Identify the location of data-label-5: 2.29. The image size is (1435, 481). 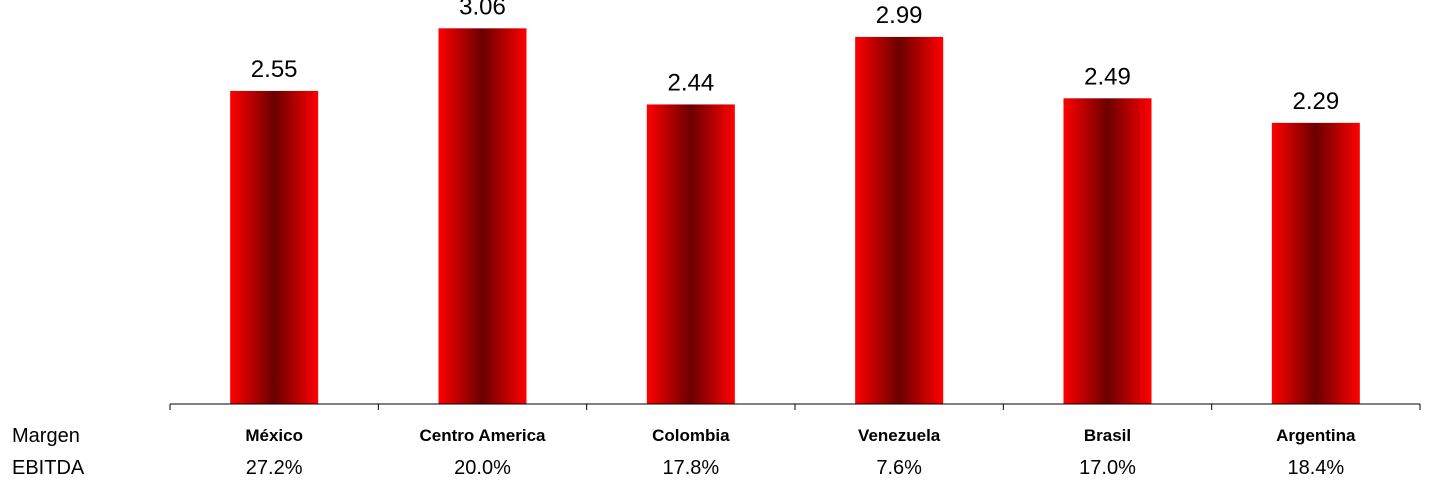
(1315, 101).